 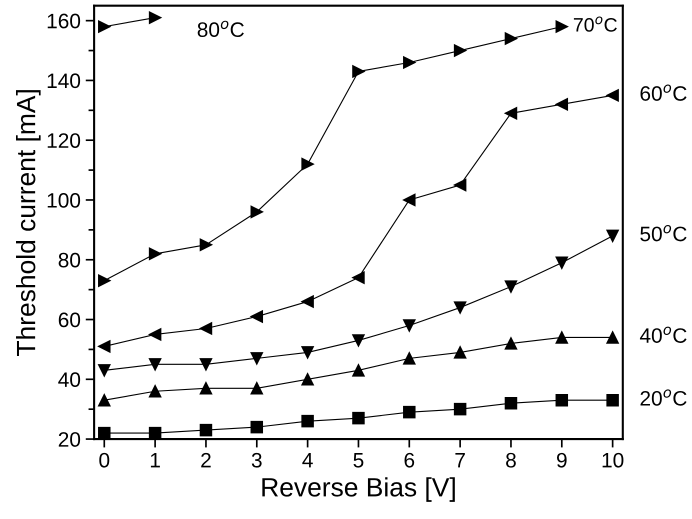 I want to click on series-label: 50$^{o}$C, so click(x=663, y=233).